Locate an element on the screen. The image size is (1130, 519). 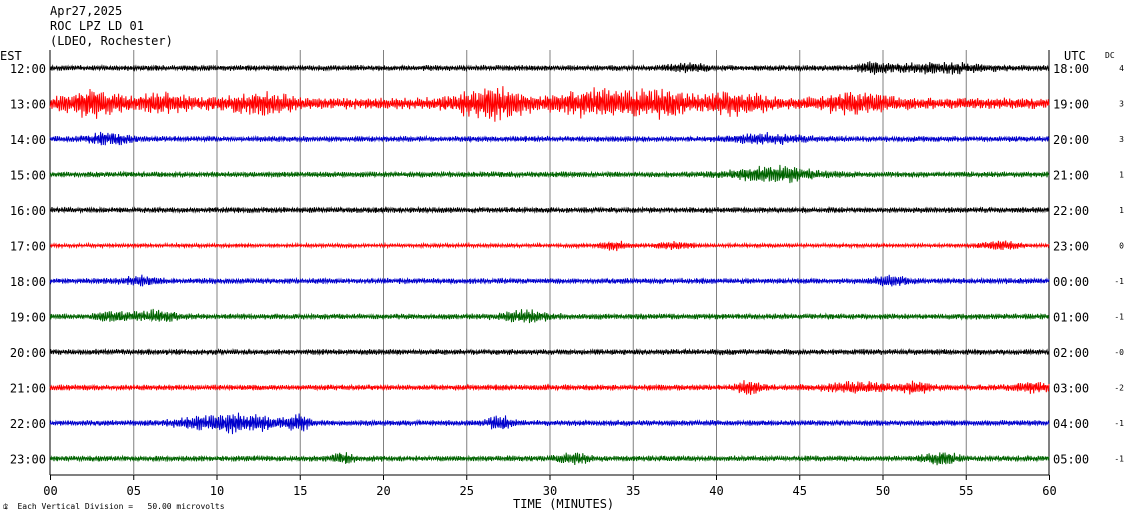
est-label: 23:00 is located at coordinates (28, 460).